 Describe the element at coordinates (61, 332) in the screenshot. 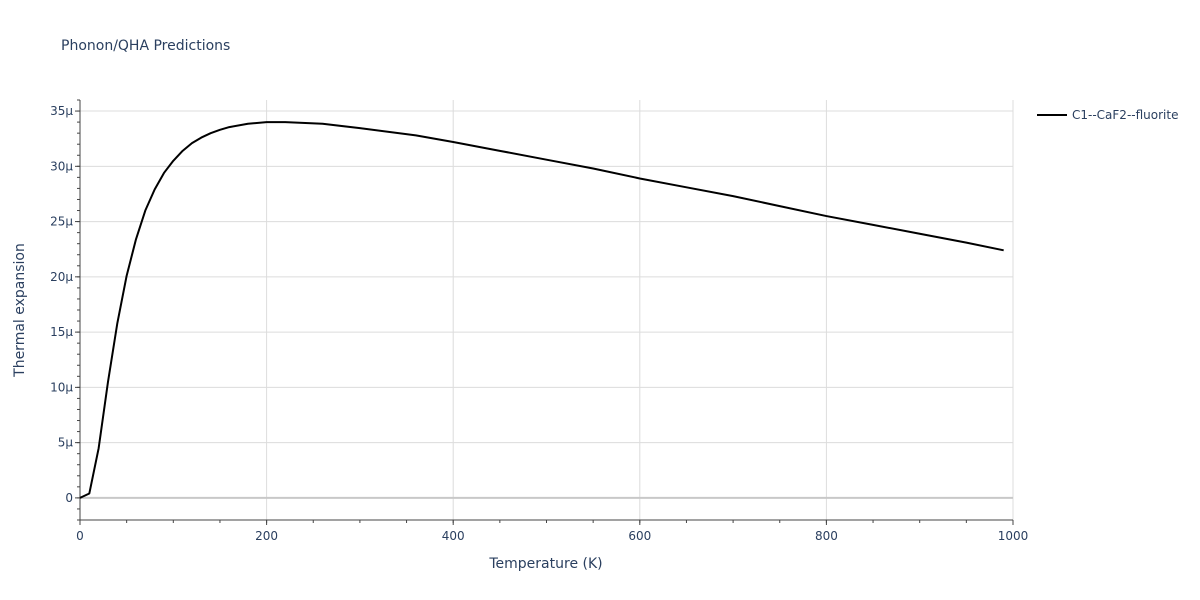

I see `y-tick-label: 15μ` at that location.